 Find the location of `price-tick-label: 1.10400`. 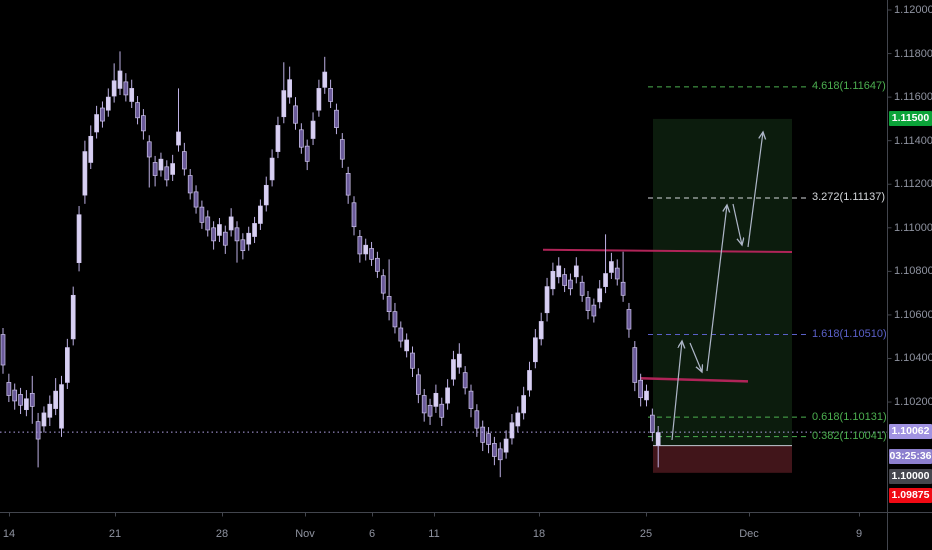

price-tick-label: 1.10400 is located at coordinates (913, 358).